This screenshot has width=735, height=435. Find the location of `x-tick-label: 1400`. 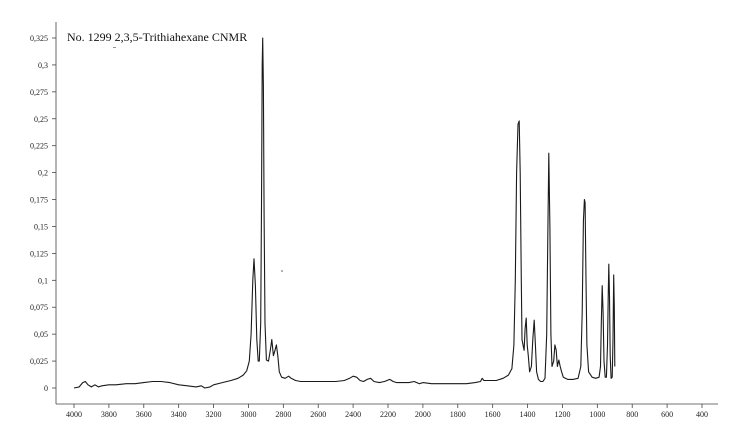

x-tick-label: 1400 is located at coordinates (528, 414).